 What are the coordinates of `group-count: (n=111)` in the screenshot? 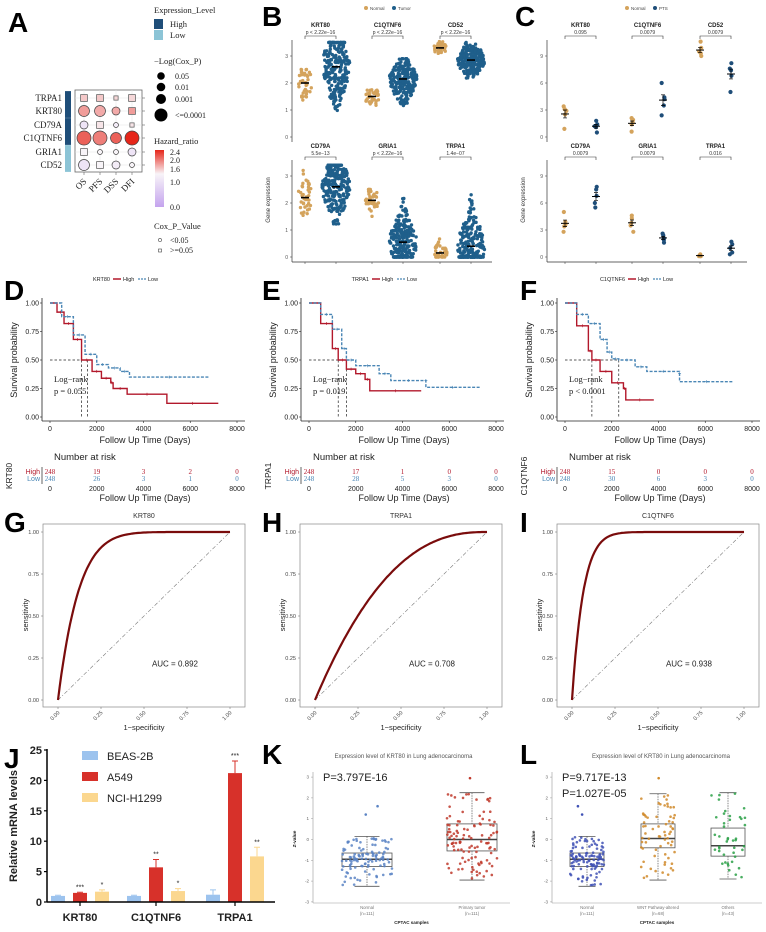 It's located at (472, 913).